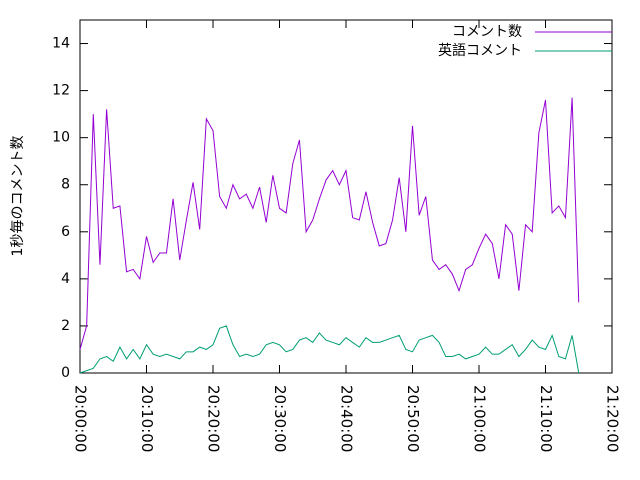 The width and height of the screenshot is (640, 480). What do you see at coordinates (65, 185) in the screenshot?
I see `y-tick-label: 8` at bounding box center [65, 185].